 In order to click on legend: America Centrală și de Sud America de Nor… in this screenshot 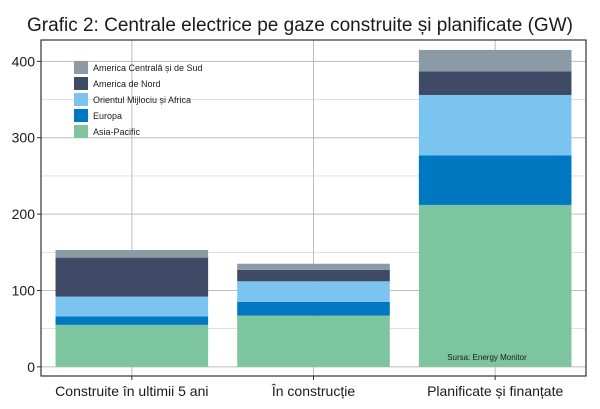, I will do `click(138, 99)`.